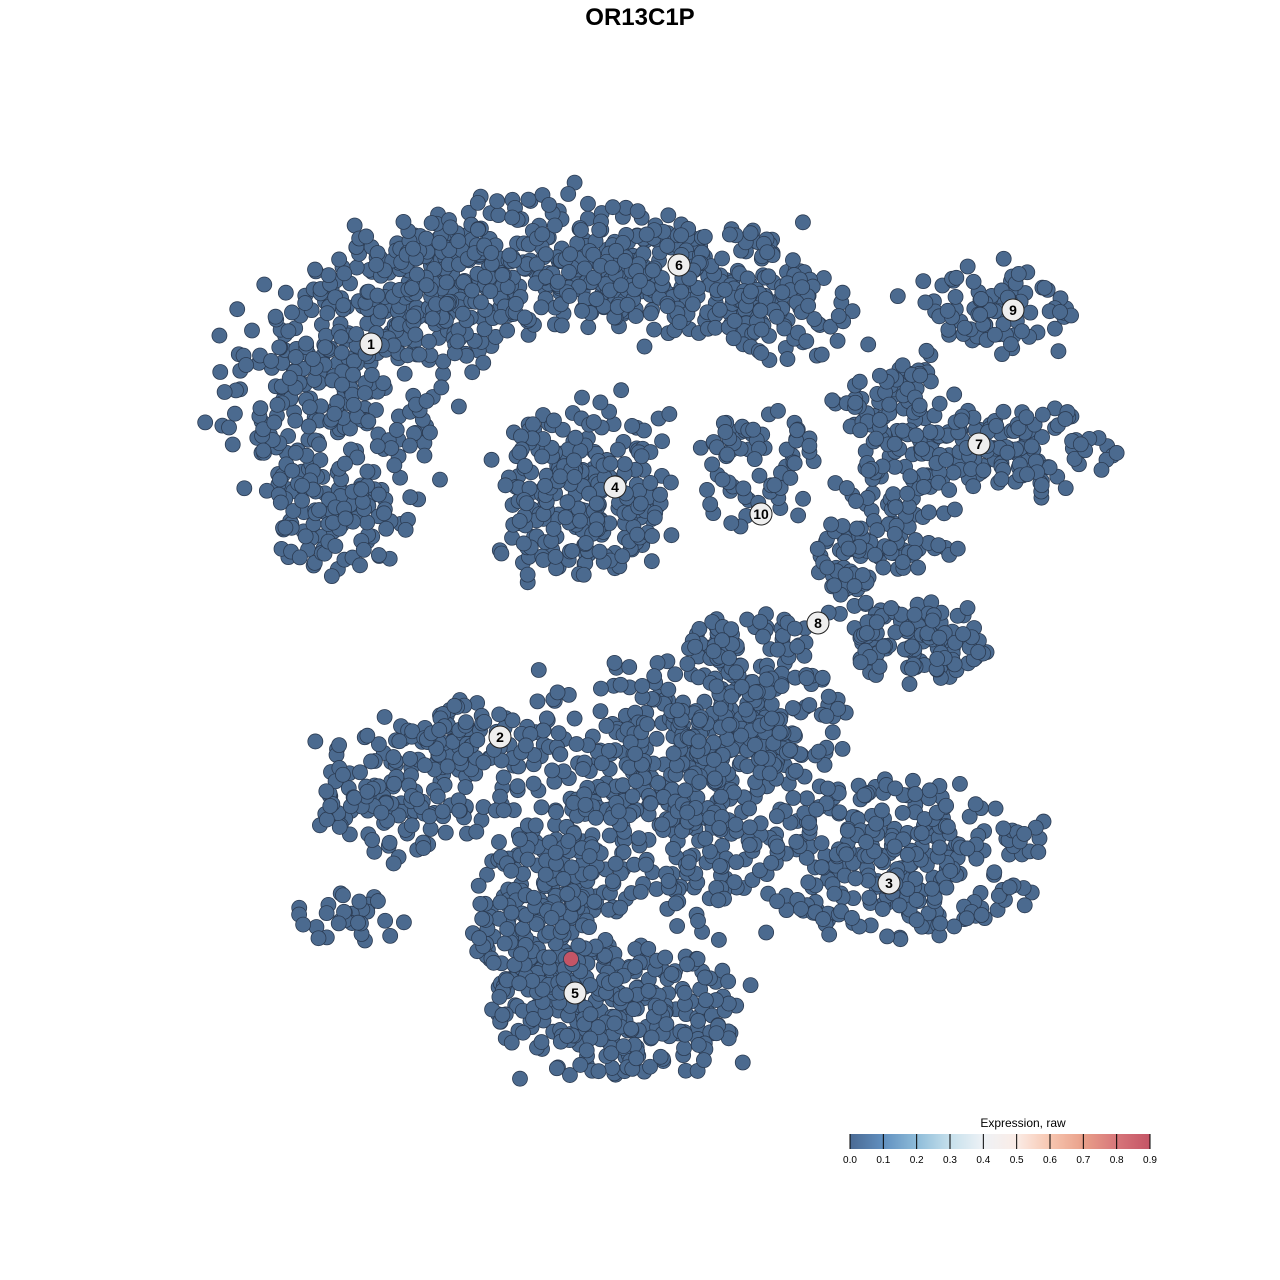 This screenshot has height=1280, width=1280. What do you see at coordinates (979, 444) in the screenshot?
I see `cluster-label-7: 7` at bounding box center [979, 444].